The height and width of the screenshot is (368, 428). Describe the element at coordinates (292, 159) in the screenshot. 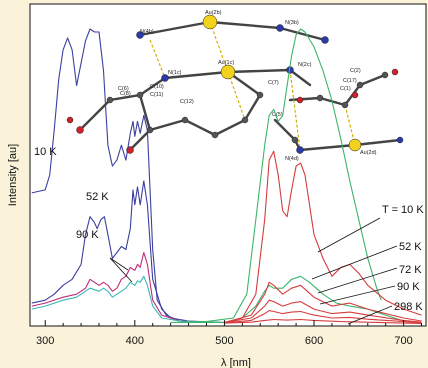

I see `atom-label: N(4d)` at that location.